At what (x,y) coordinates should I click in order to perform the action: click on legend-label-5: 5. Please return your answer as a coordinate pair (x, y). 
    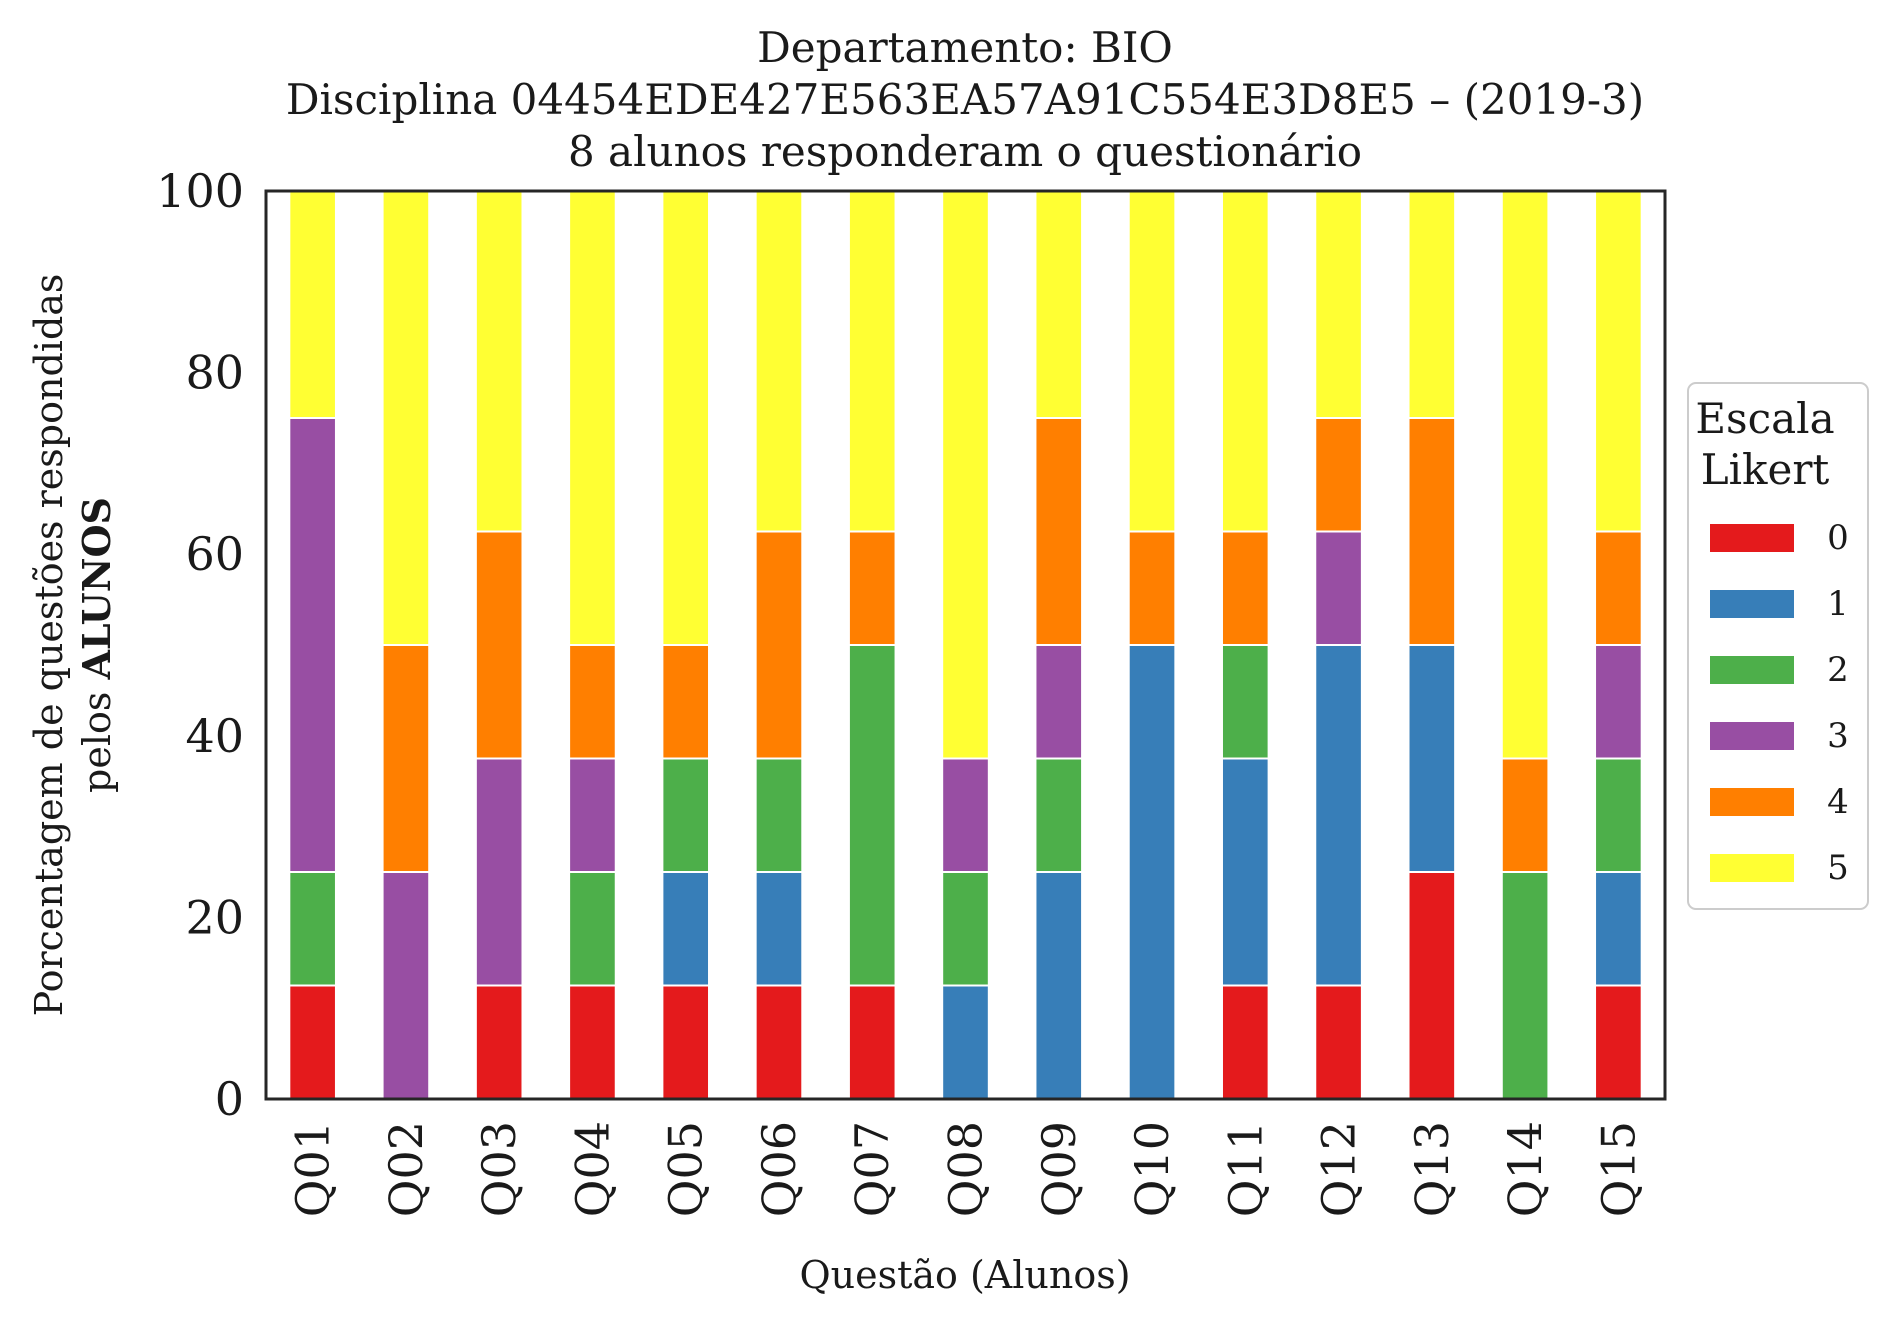
    Looking at the image, I should click on (1838, 868).